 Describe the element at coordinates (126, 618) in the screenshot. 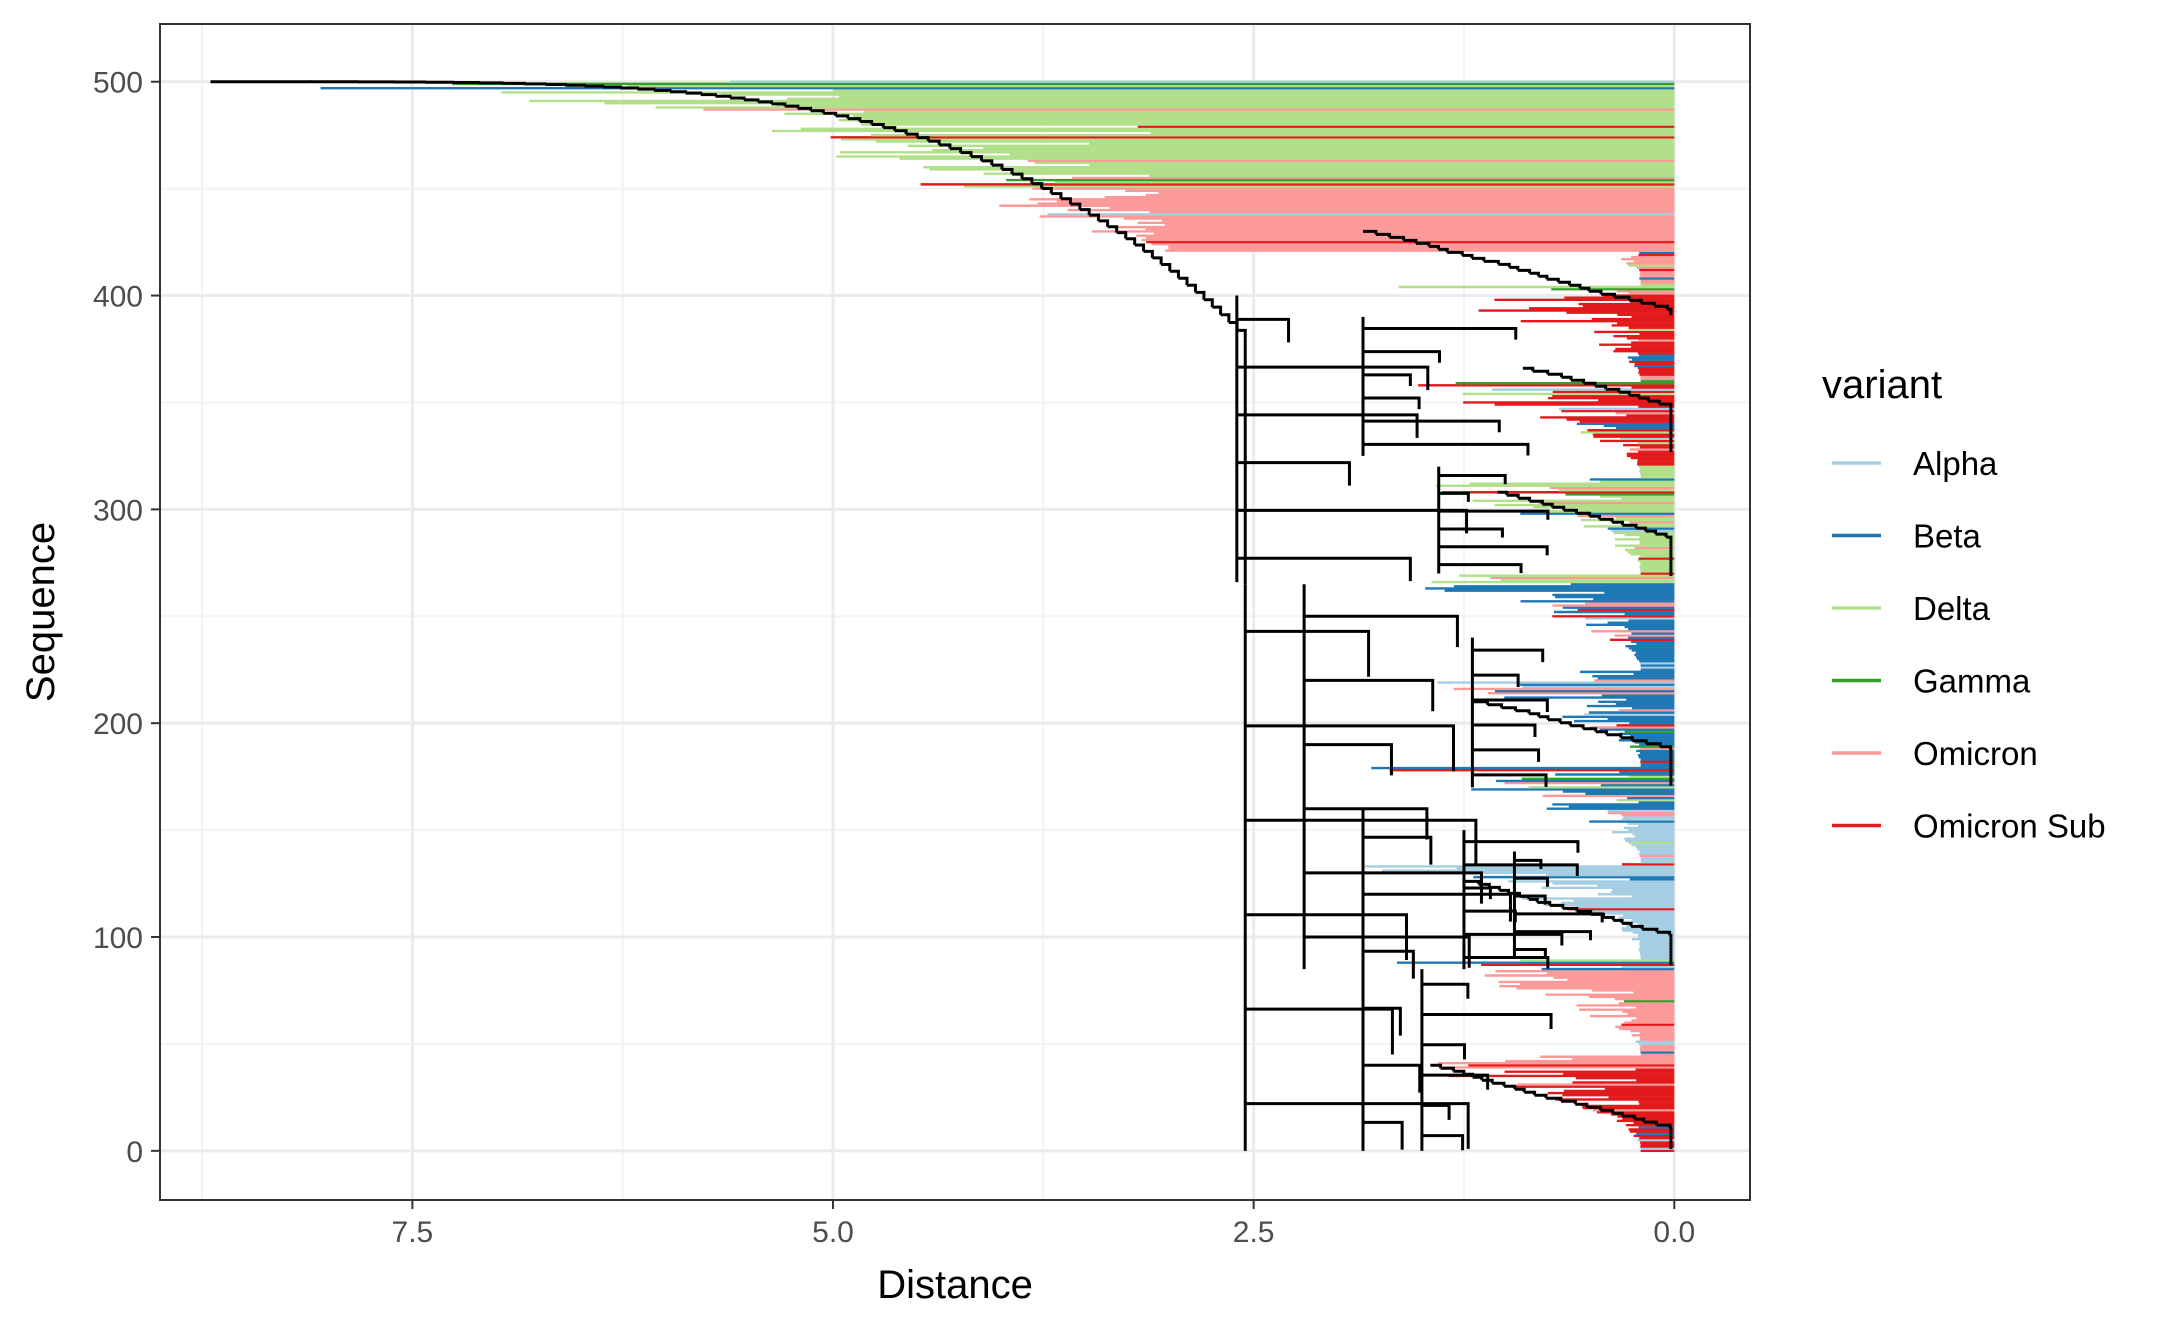

I see `y-axis-ticks: 0 100 200 300 400 500` at that location.